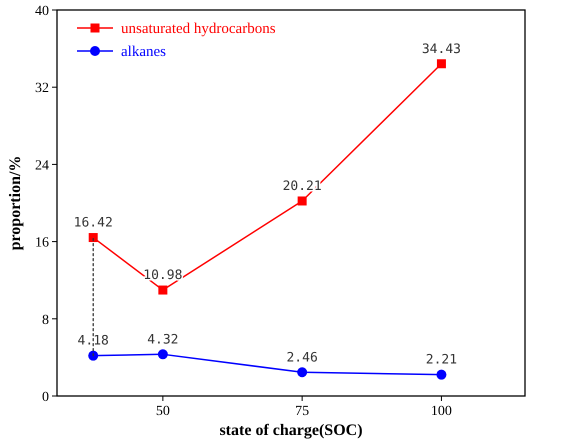 Image resolution: width=561 pixels, height=443 pixels. What do you see at coordinates (93, 341) in the screenshot?
I see `data-label: 4.18` at bounding box center [93, 341].